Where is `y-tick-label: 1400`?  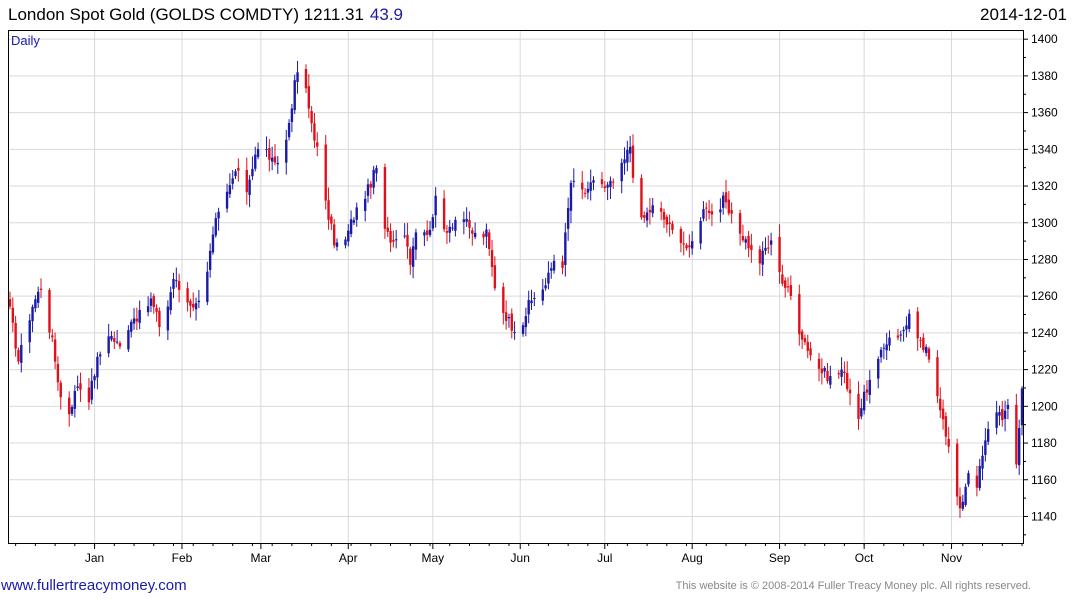 y-tick-label: 1400 is located at coordinates (1044, 39).